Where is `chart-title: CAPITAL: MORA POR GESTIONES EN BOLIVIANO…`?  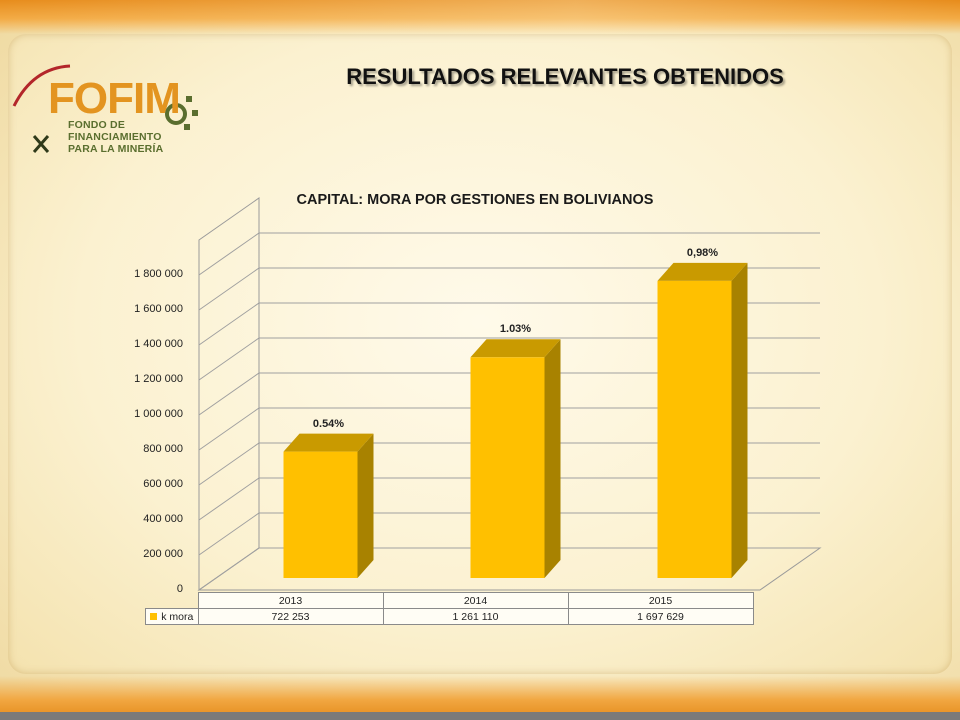
chart-title: CAPITAL: MORA POR GESTIONES EN BOLIVIANO… is located at coordinates (475, 200).